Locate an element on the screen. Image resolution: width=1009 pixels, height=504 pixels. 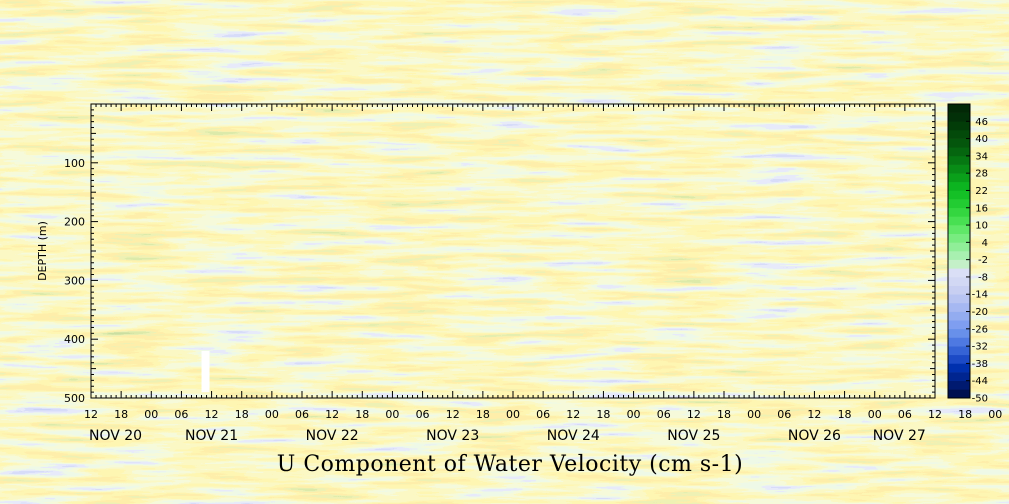
colorbar-label: 16 is located at coordinates (981, 208).